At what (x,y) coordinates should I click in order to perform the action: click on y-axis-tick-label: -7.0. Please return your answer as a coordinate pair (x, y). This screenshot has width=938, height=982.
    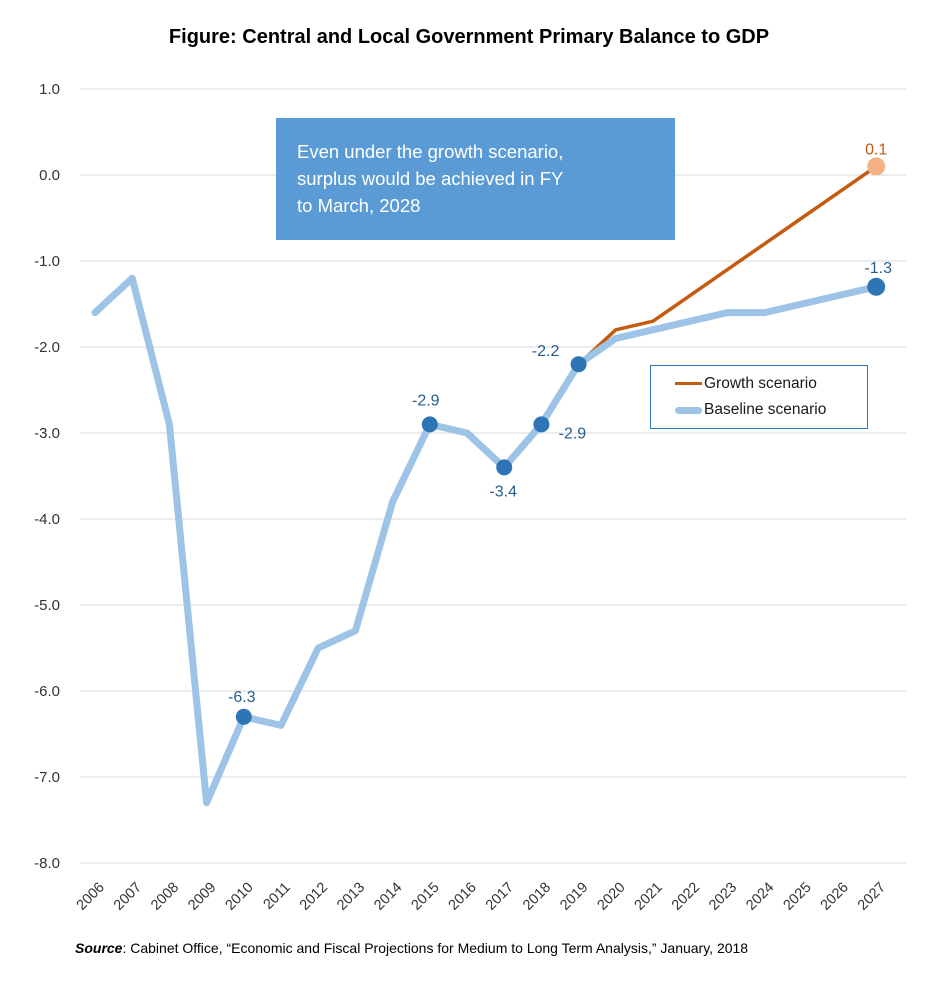
    Looking at the image, I should click on (47, 777).